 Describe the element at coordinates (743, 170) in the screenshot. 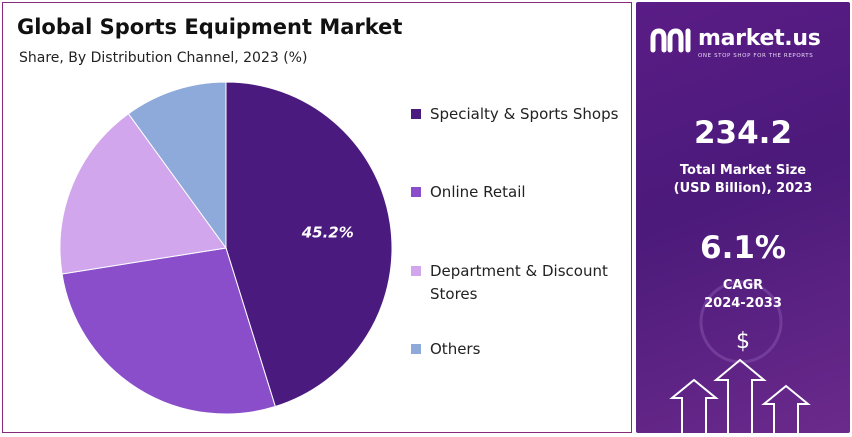

I see `market-size-label-line1: Total Market Size` at that location.